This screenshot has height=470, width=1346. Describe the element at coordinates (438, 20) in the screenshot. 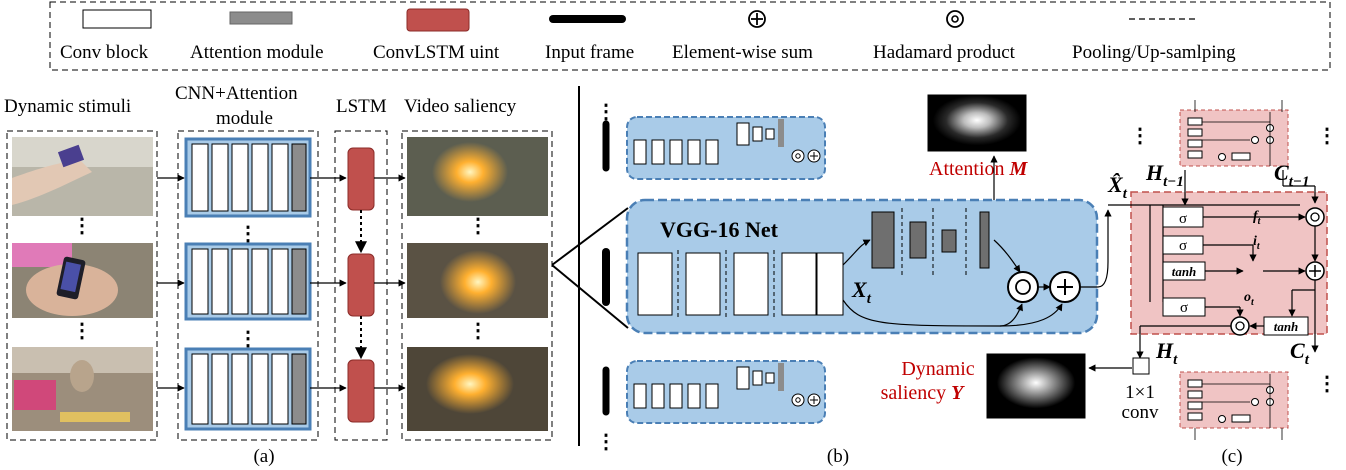

I see `legend-convlstm-swatch` at that location.